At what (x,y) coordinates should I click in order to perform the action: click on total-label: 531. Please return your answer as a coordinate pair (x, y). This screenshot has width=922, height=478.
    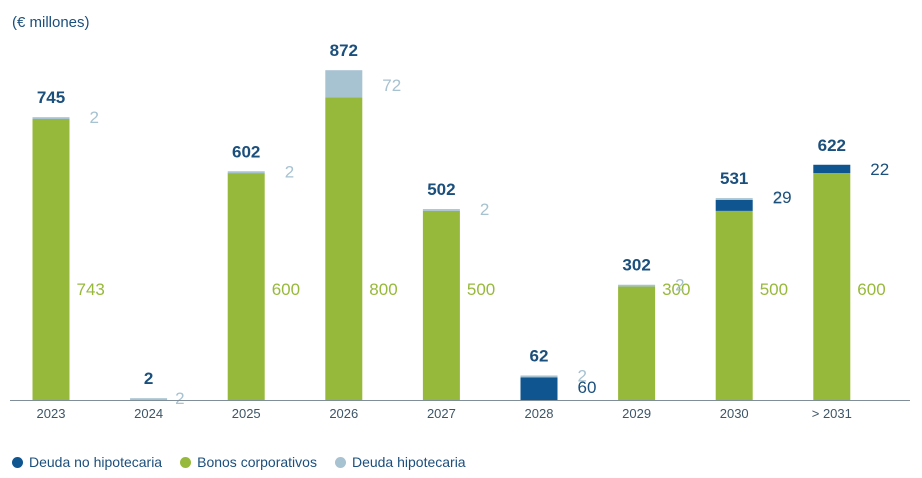
    Looking at the image, I should click on (734, 178).